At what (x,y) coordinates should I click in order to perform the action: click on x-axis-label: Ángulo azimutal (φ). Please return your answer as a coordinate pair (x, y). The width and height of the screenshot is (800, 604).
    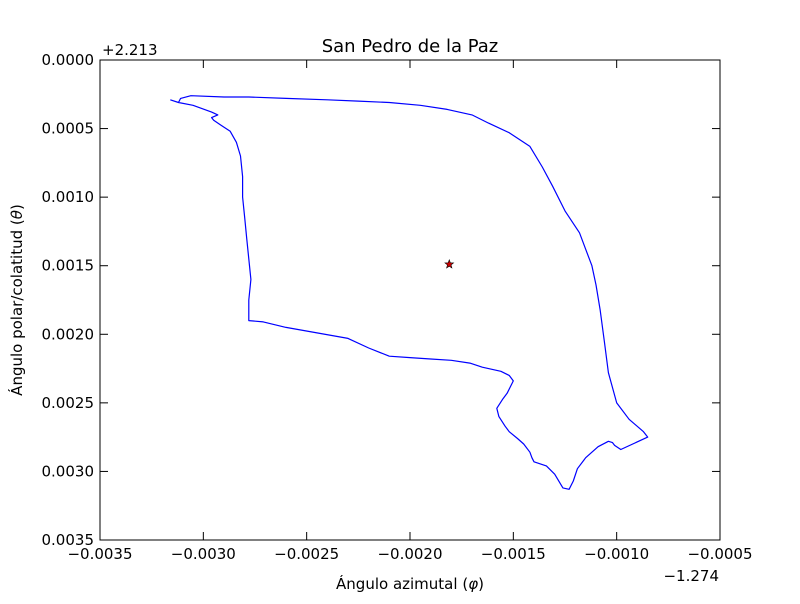
    Looking at the image, I should click on (410, 583).